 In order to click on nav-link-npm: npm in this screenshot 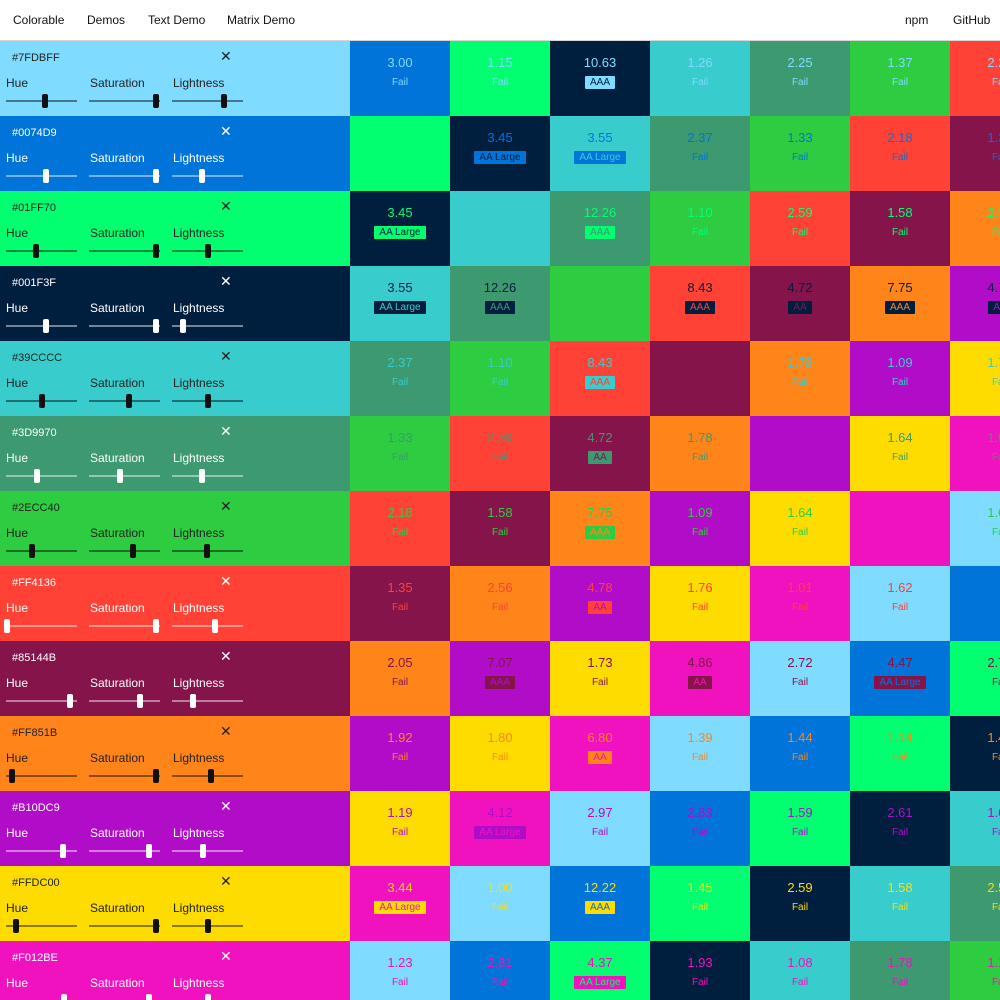, I will do `click(917, 20)`.